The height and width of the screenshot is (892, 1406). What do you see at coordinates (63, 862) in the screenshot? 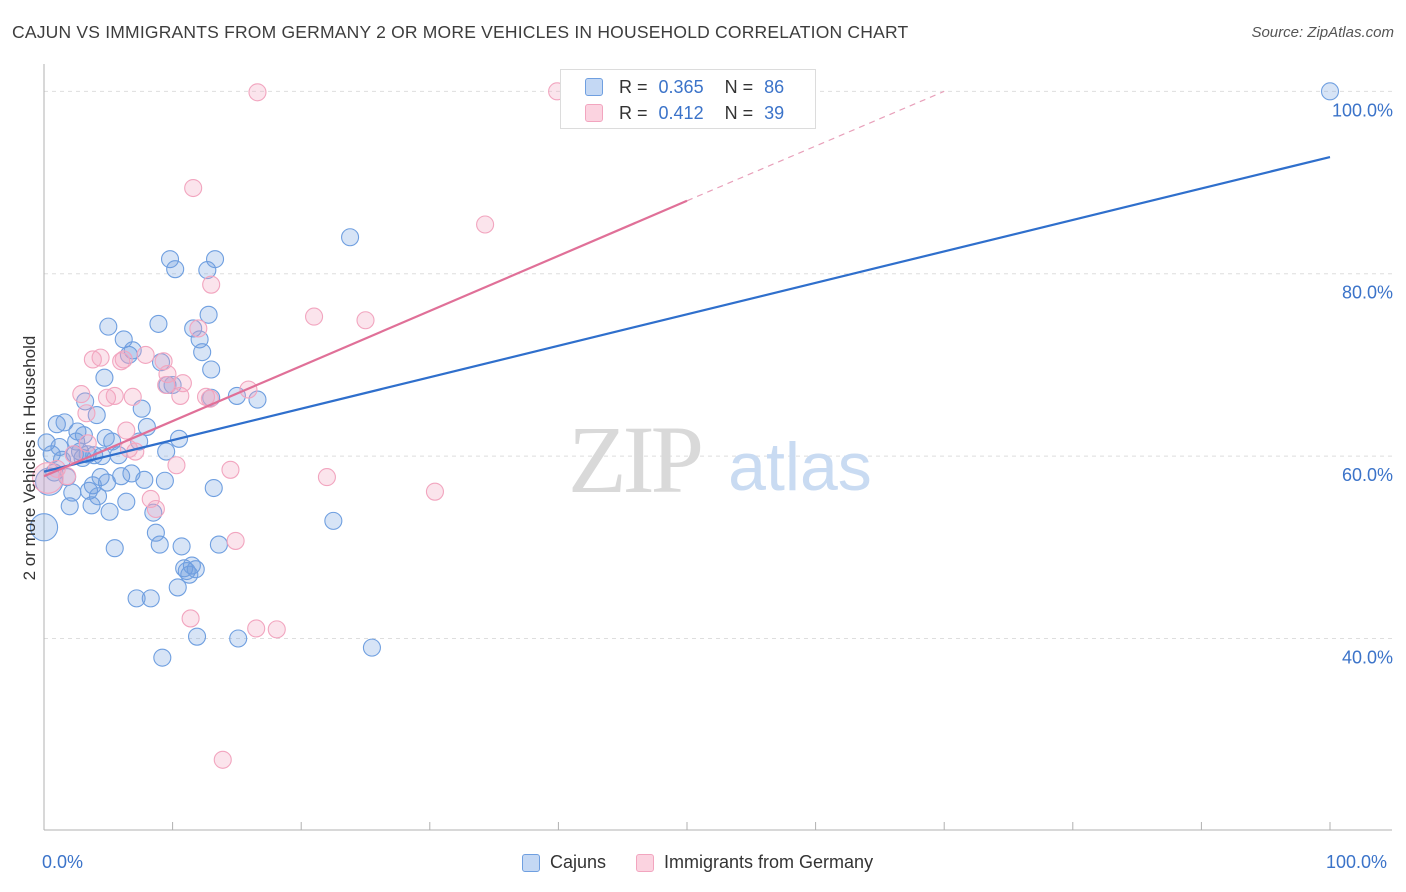
I see `x-tick-min: 0.0%` at bounding box center [63, 862].